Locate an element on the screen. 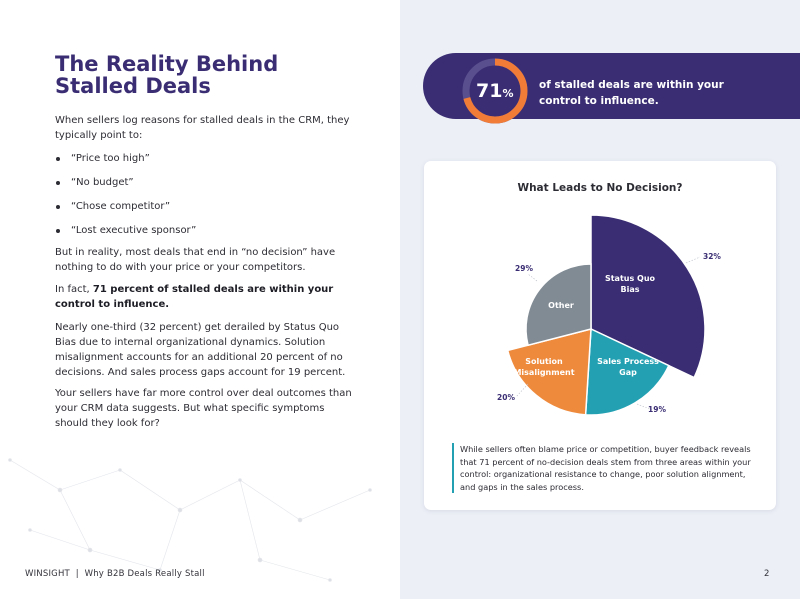 This screenshot has height=599, width=800. slice-label: Sales Process Gap is located at coordinates (628, 367).